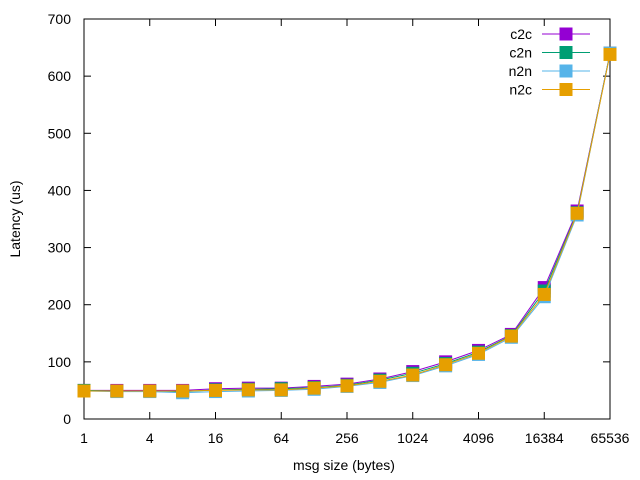  I want to click on x-tick-label: 1, so click(84, 438).